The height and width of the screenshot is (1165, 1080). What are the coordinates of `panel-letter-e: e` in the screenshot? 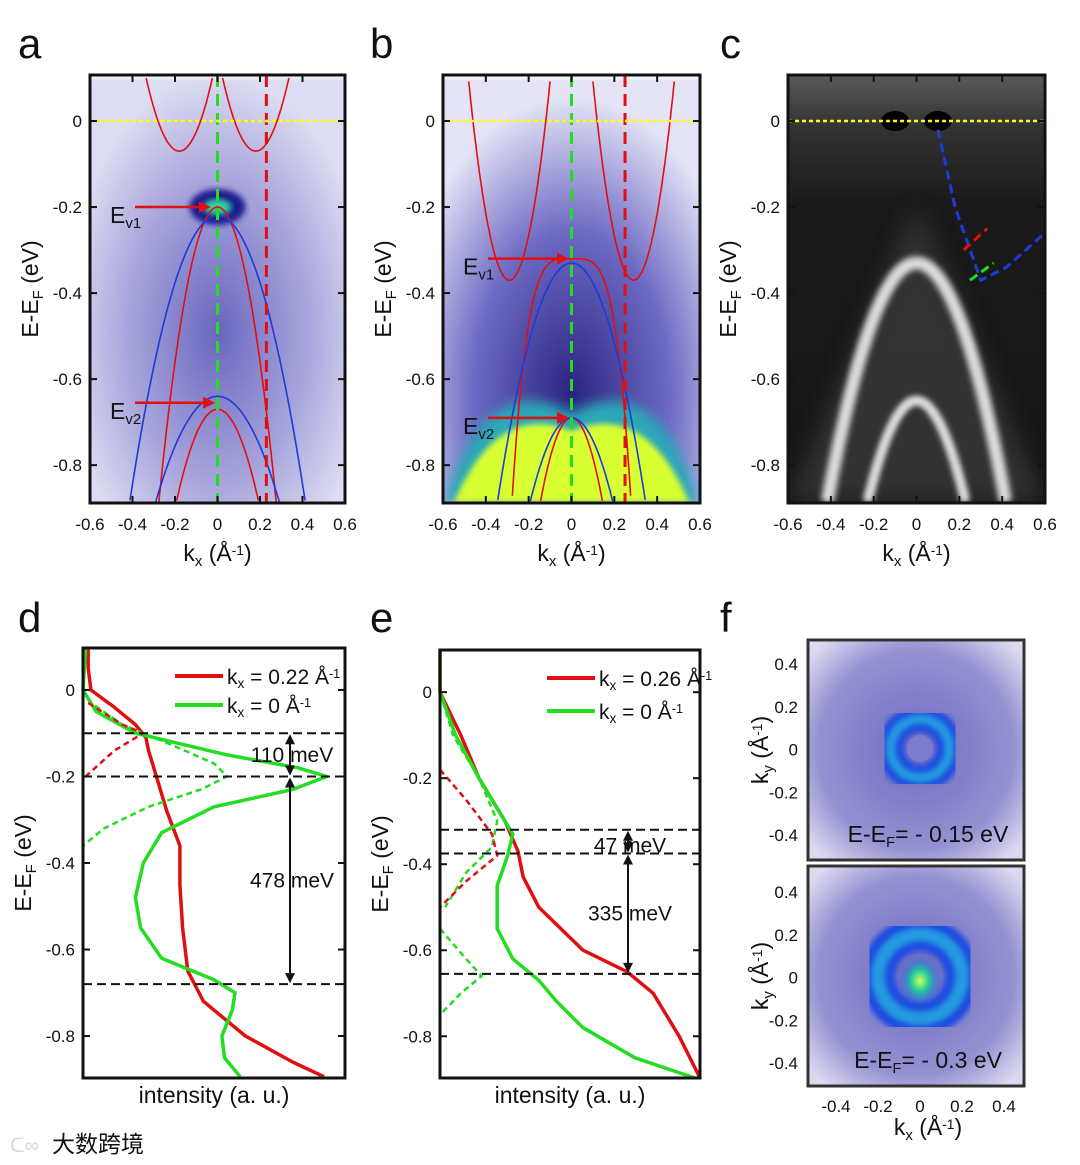 It's located at (381, 617).